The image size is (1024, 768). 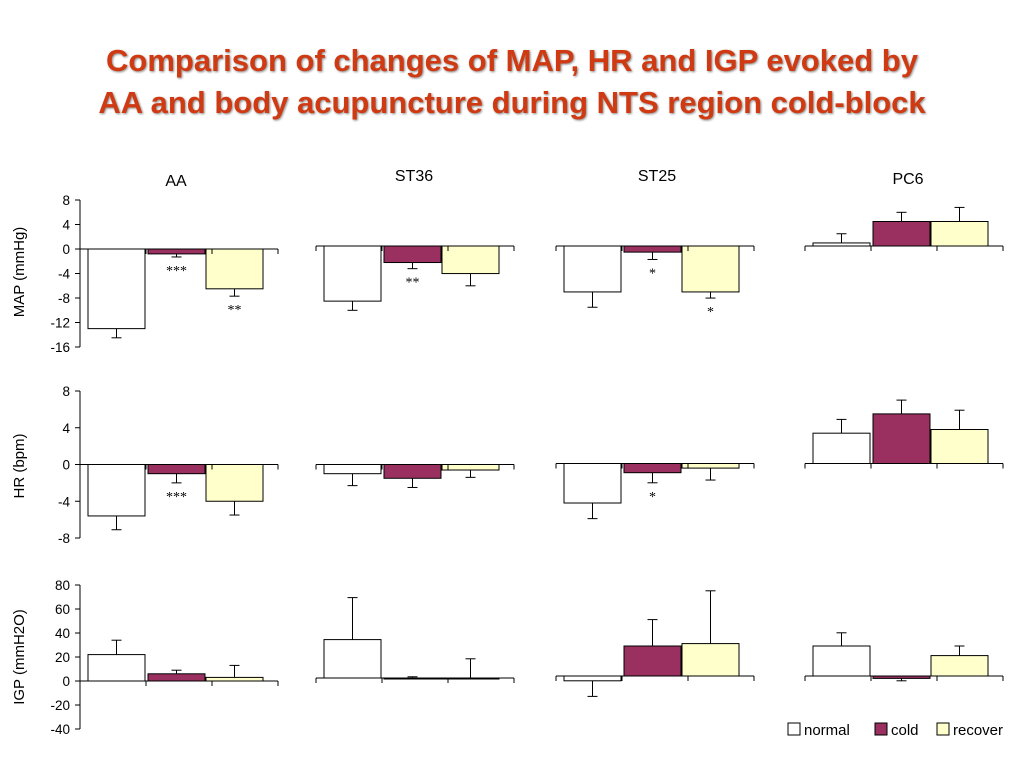 What do you see at coordinates (19, 272) in the screenshot?
I see `y-axis-title: MAP (mmHg)` at bounding box center [19, 272].